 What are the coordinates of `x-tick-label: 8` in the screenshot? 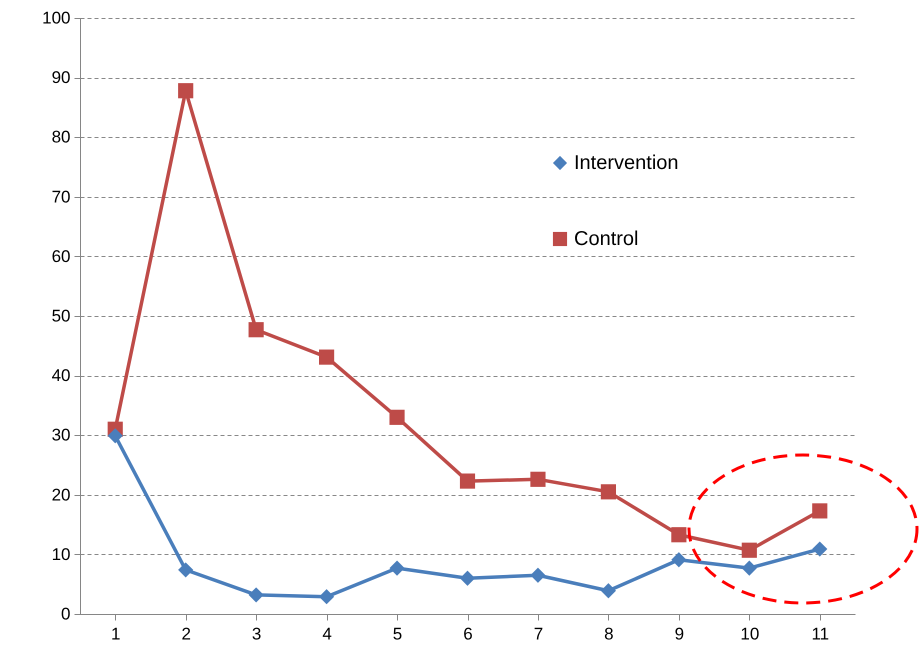 It's located at (609, 634).